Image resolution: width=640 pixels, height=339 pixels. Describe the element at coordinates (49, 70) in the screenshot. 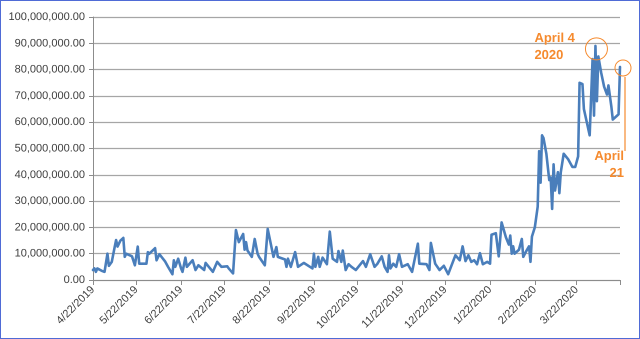

I see `y-tick-label: 80,000,000.00` at that location.